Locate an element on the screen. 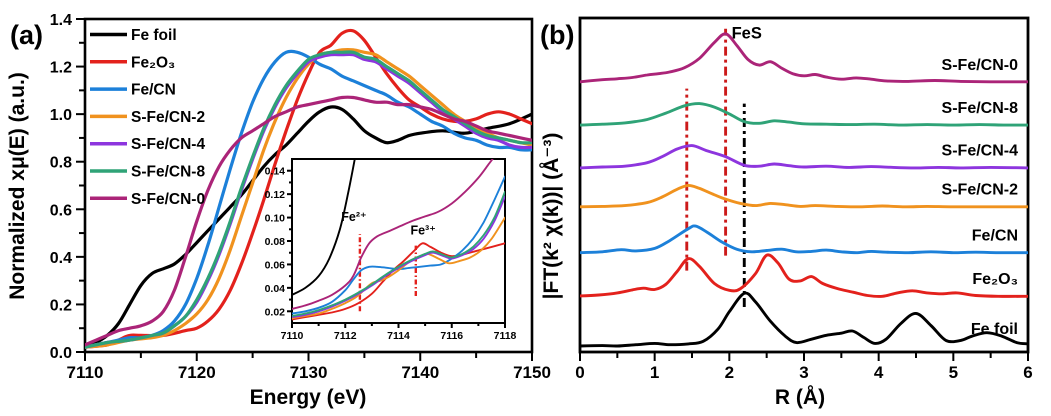 Image resolution: width=1051 pixels, height=416 pixels. panel-a-xaxis-title: Energy (eV) is located at coordinates (308, 397).